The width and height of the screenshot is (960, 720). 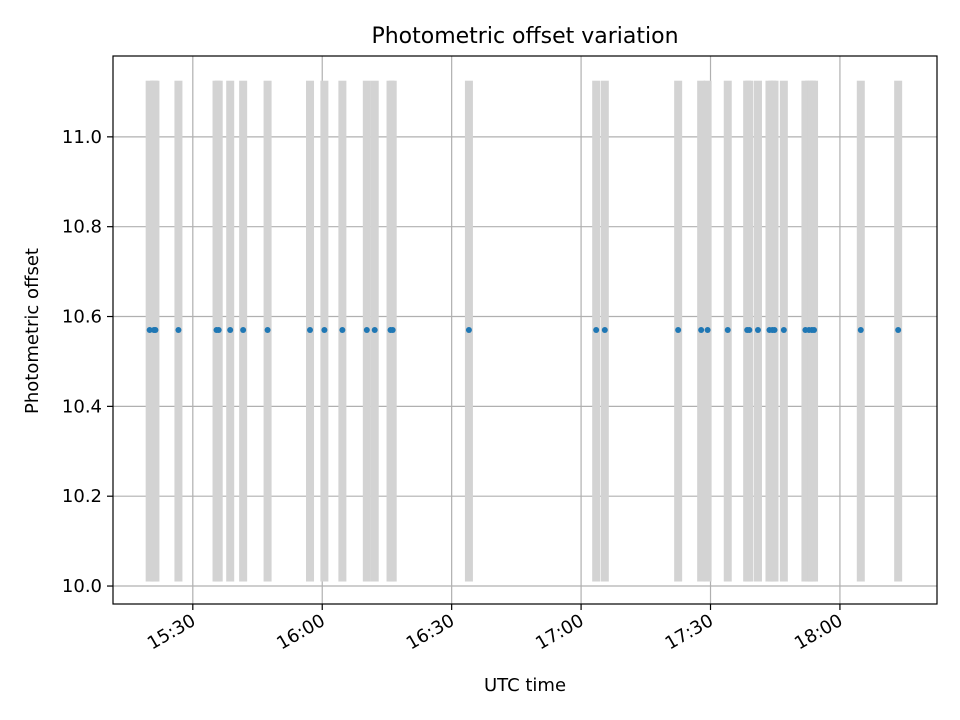 I want to click on x-axis-label: UTC time, so click(x=525, y=685).